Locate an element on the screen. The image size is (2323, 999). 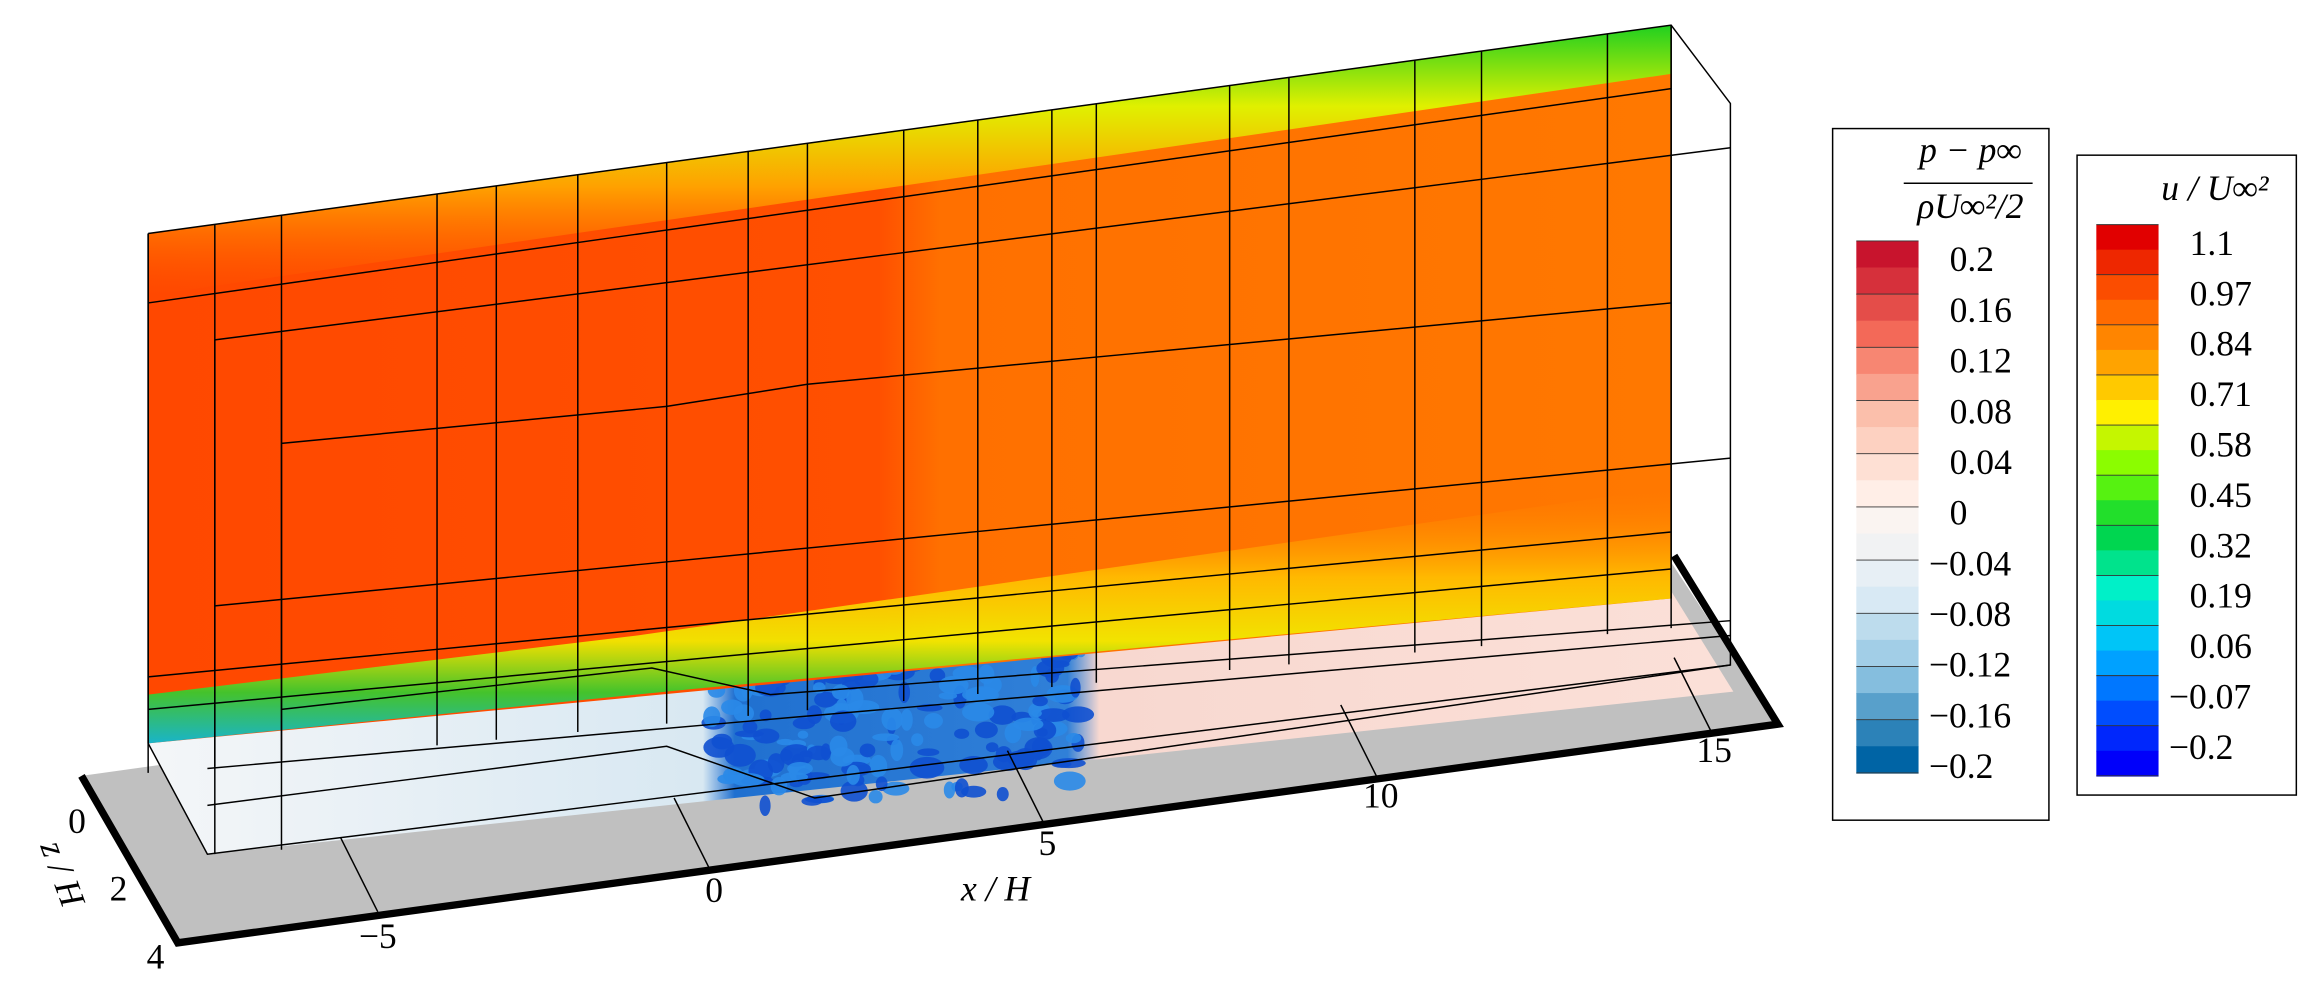
pressure-tick-label: −0.12 is located at coordinates (1970, 665).